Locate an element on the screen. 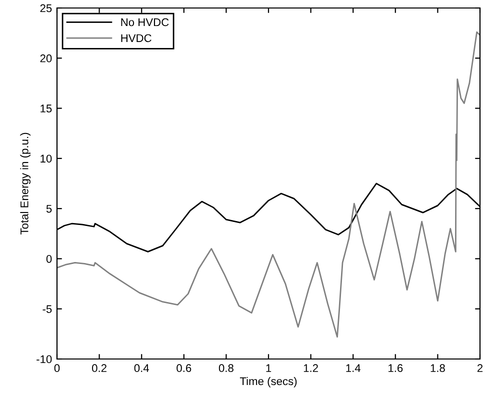 Image resolution: width=487 pixels, height=395 pixels. x-tick-label: 1.6 is located at coordinates (395, 368).